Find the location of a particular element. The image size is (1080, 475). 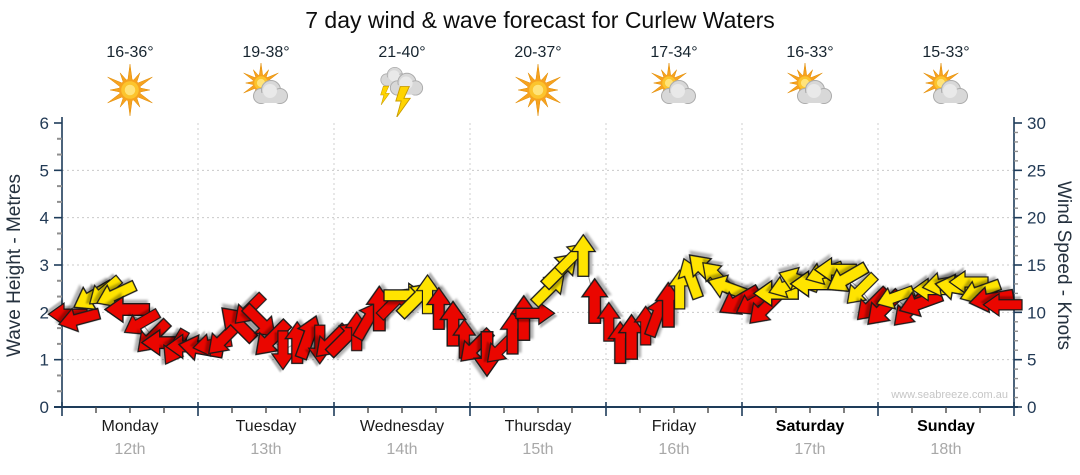

svg-text: 10 is located at coordinates (1036, 312).